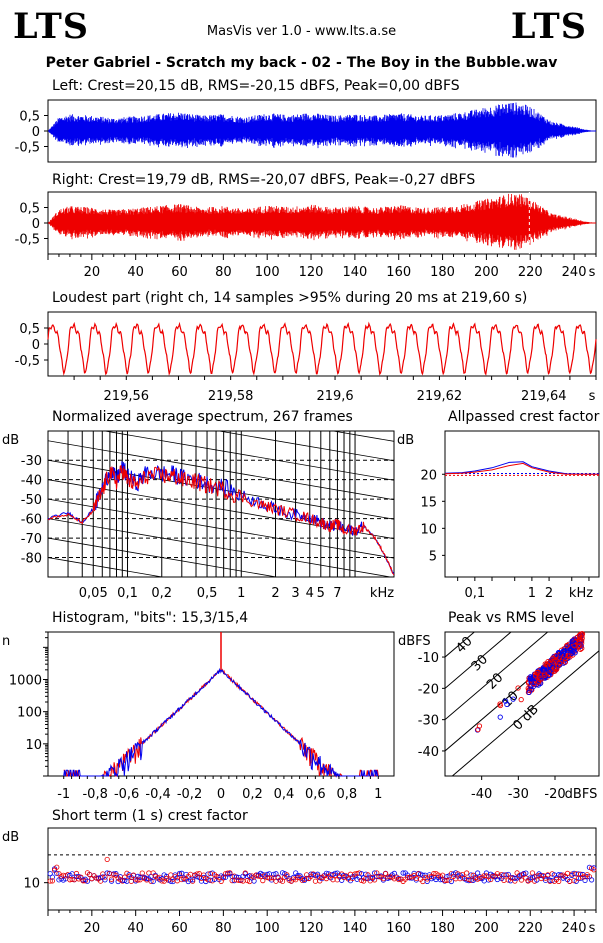 The height and width of the screenshot is (943, 603). I want to click on x-tick-label: -30, so click(518, 794).